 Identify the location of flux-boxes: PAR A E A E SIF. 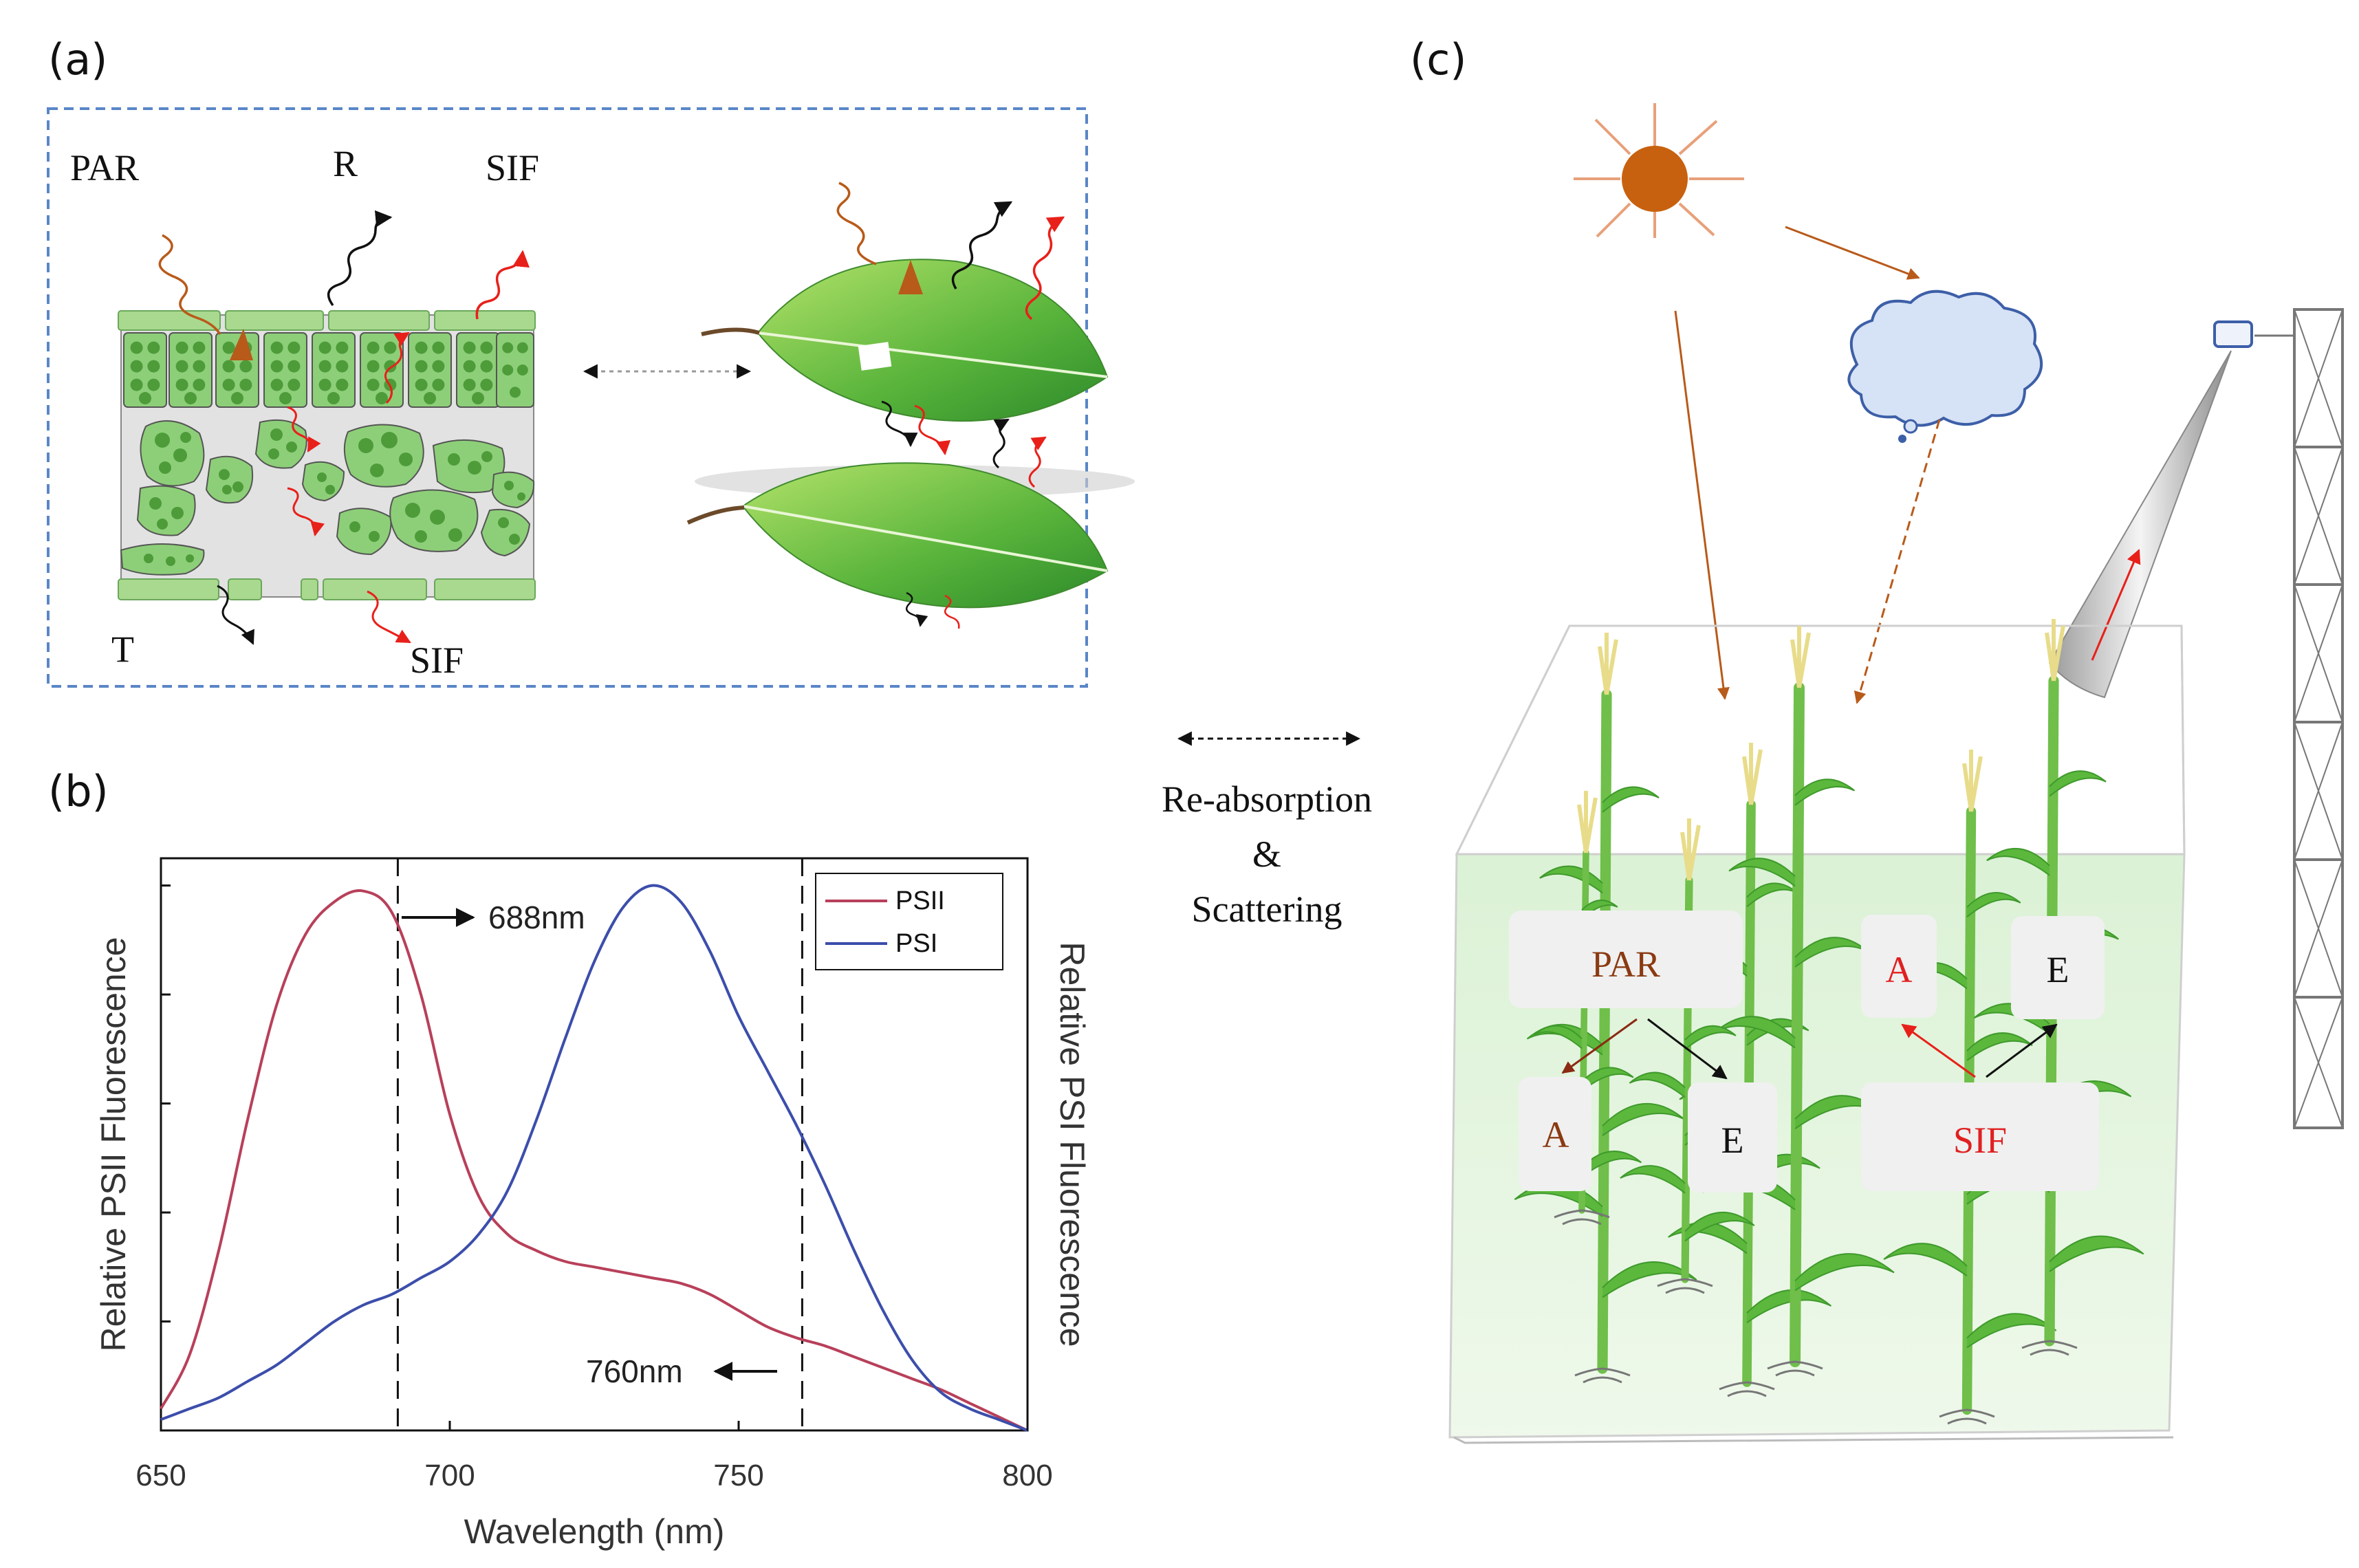
(1807, 1052).